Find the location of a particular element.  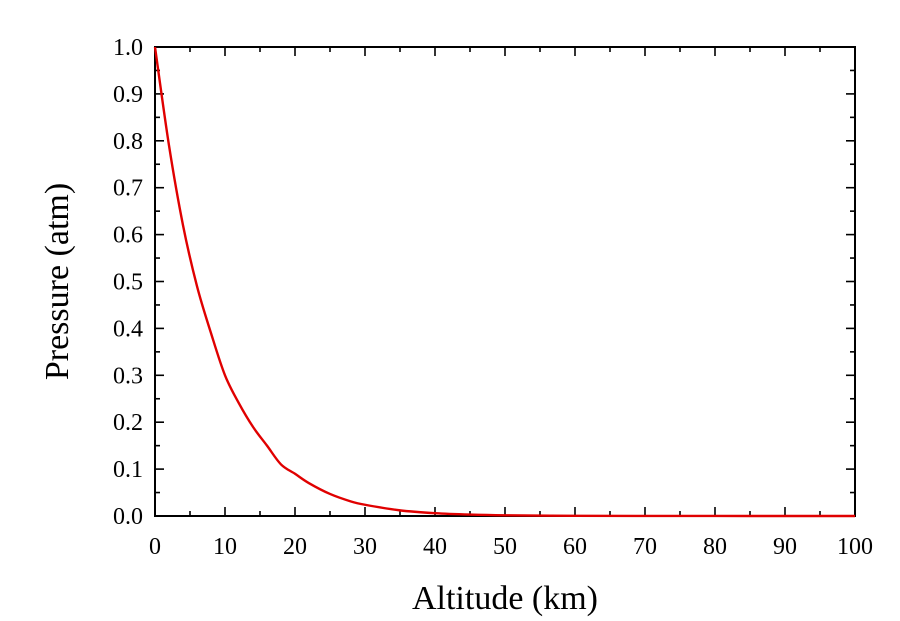

x-axis-tick-labels: 0 10 20 30 40 50 60 70 80 90 100 is located at coordinates (511, 547).